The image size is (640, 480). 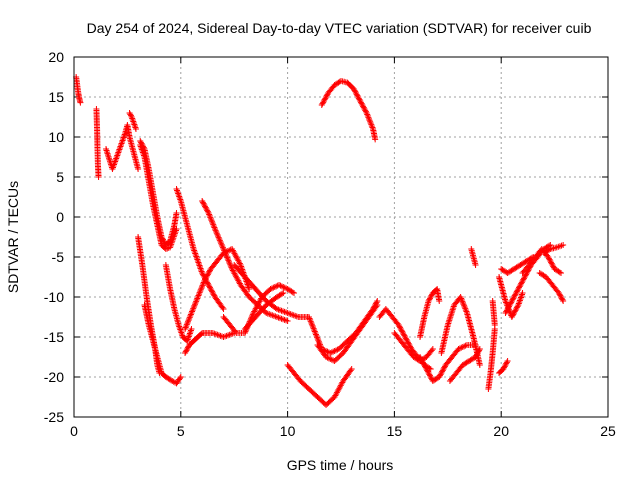 I want to click on x-tick-label: 20, so click(x=501, y=431).